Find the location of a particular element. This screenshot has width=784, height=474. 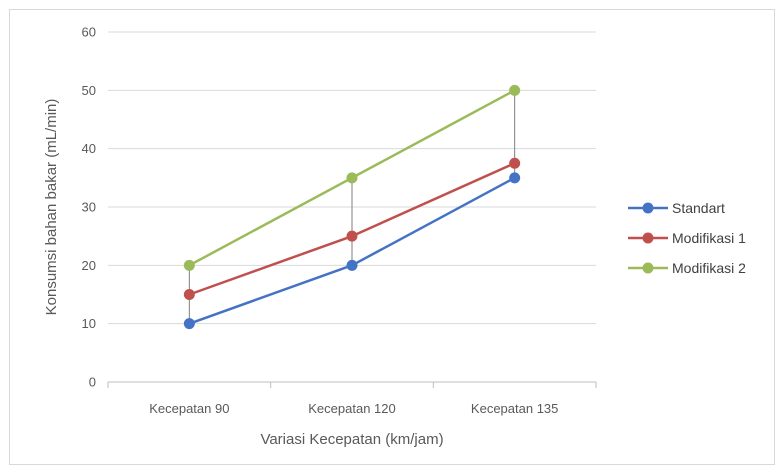

y-tick-label: 50 is located at coordinates (89, 90).